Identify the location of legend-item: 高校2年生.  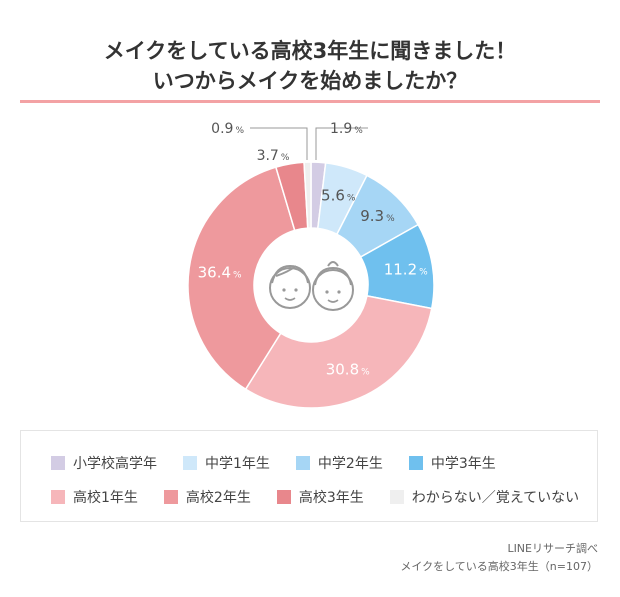
(207, 497).